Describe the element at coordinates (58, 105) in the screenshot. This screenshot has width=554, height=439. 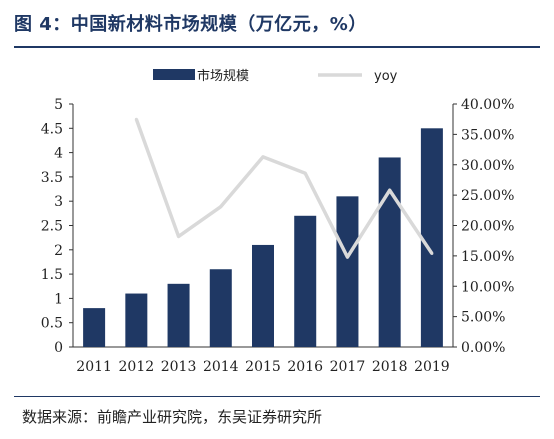
I see `y-left-tick-label: 5` at that location.